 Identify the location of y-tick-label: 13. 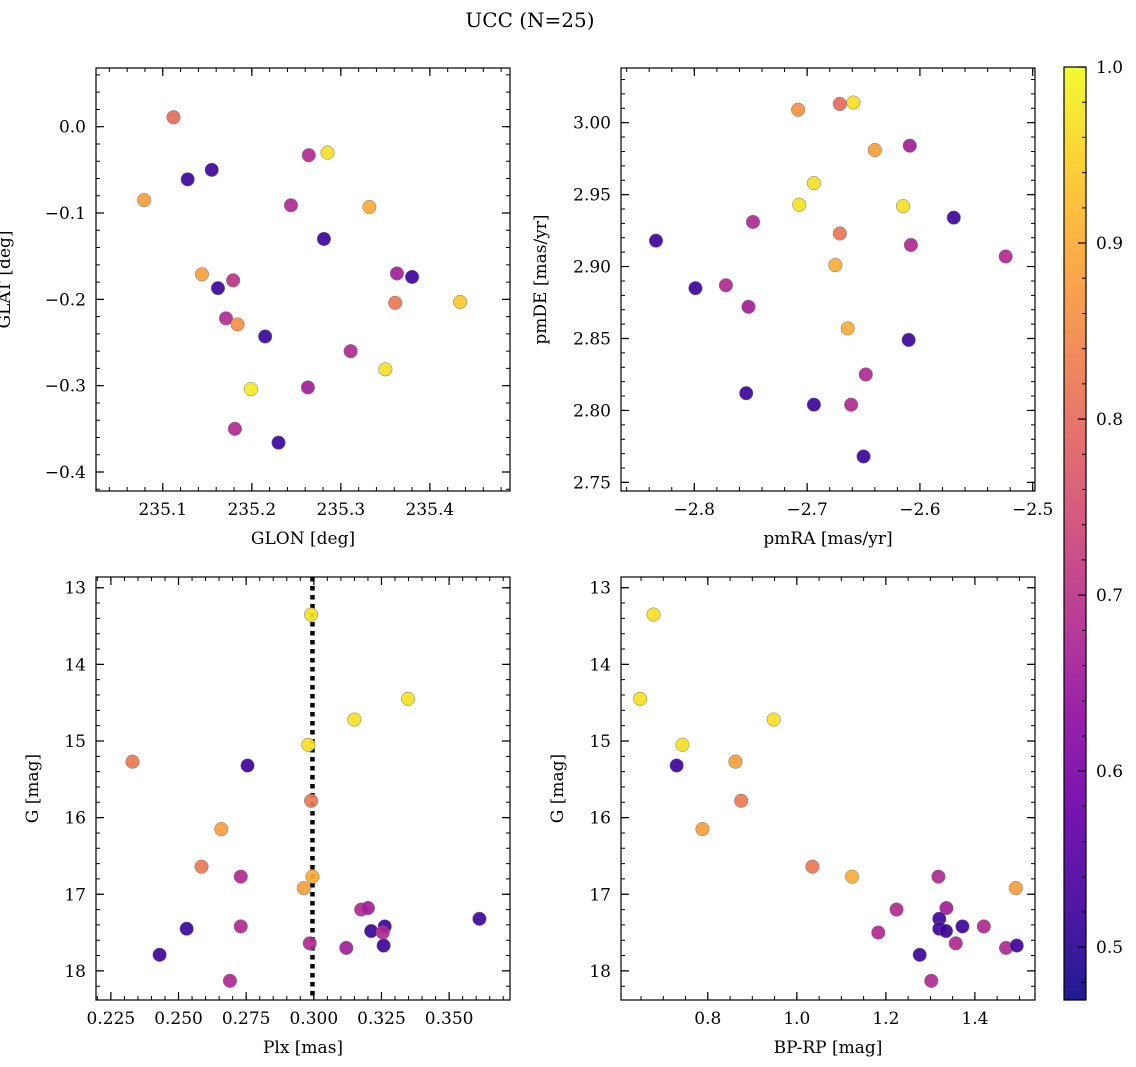
(75, 589).